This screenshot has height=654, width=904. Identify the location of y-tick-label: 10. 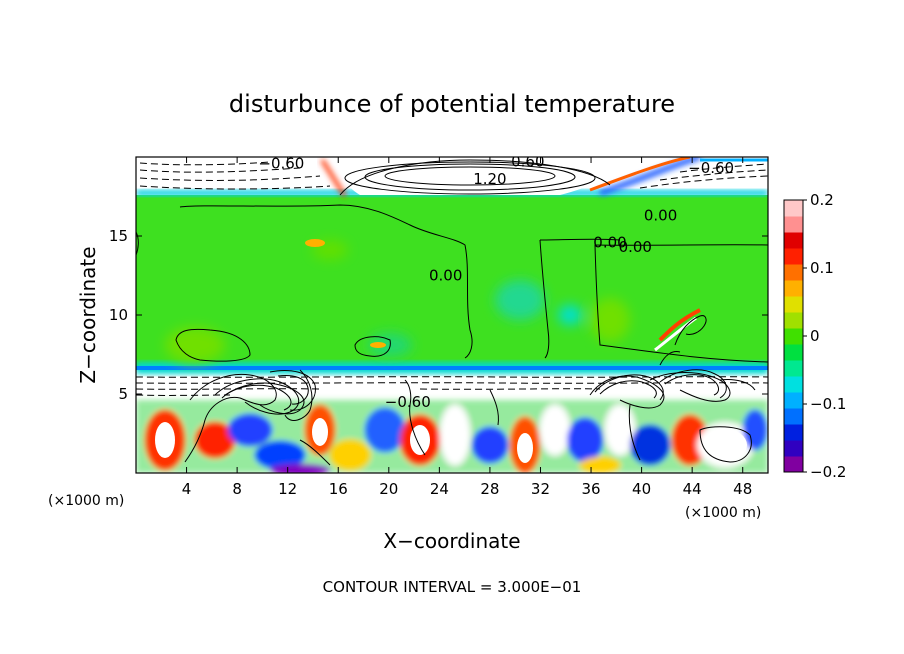
(118, 315).